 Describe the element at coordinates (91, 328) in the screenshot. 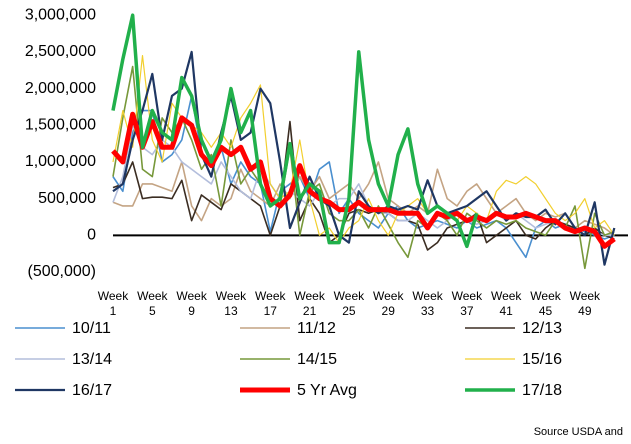

I see `legend-label: 10/11` at that location.